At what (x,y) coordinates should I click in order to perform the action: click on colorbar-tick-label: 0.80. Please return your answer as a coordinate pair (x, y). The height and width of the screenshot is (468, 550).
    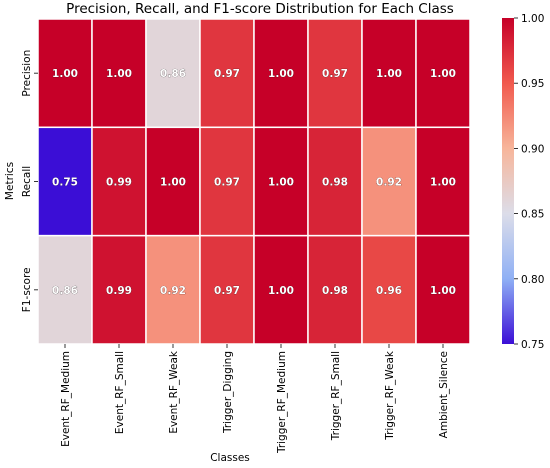
    Looking at the image, I should click on (532, 280).